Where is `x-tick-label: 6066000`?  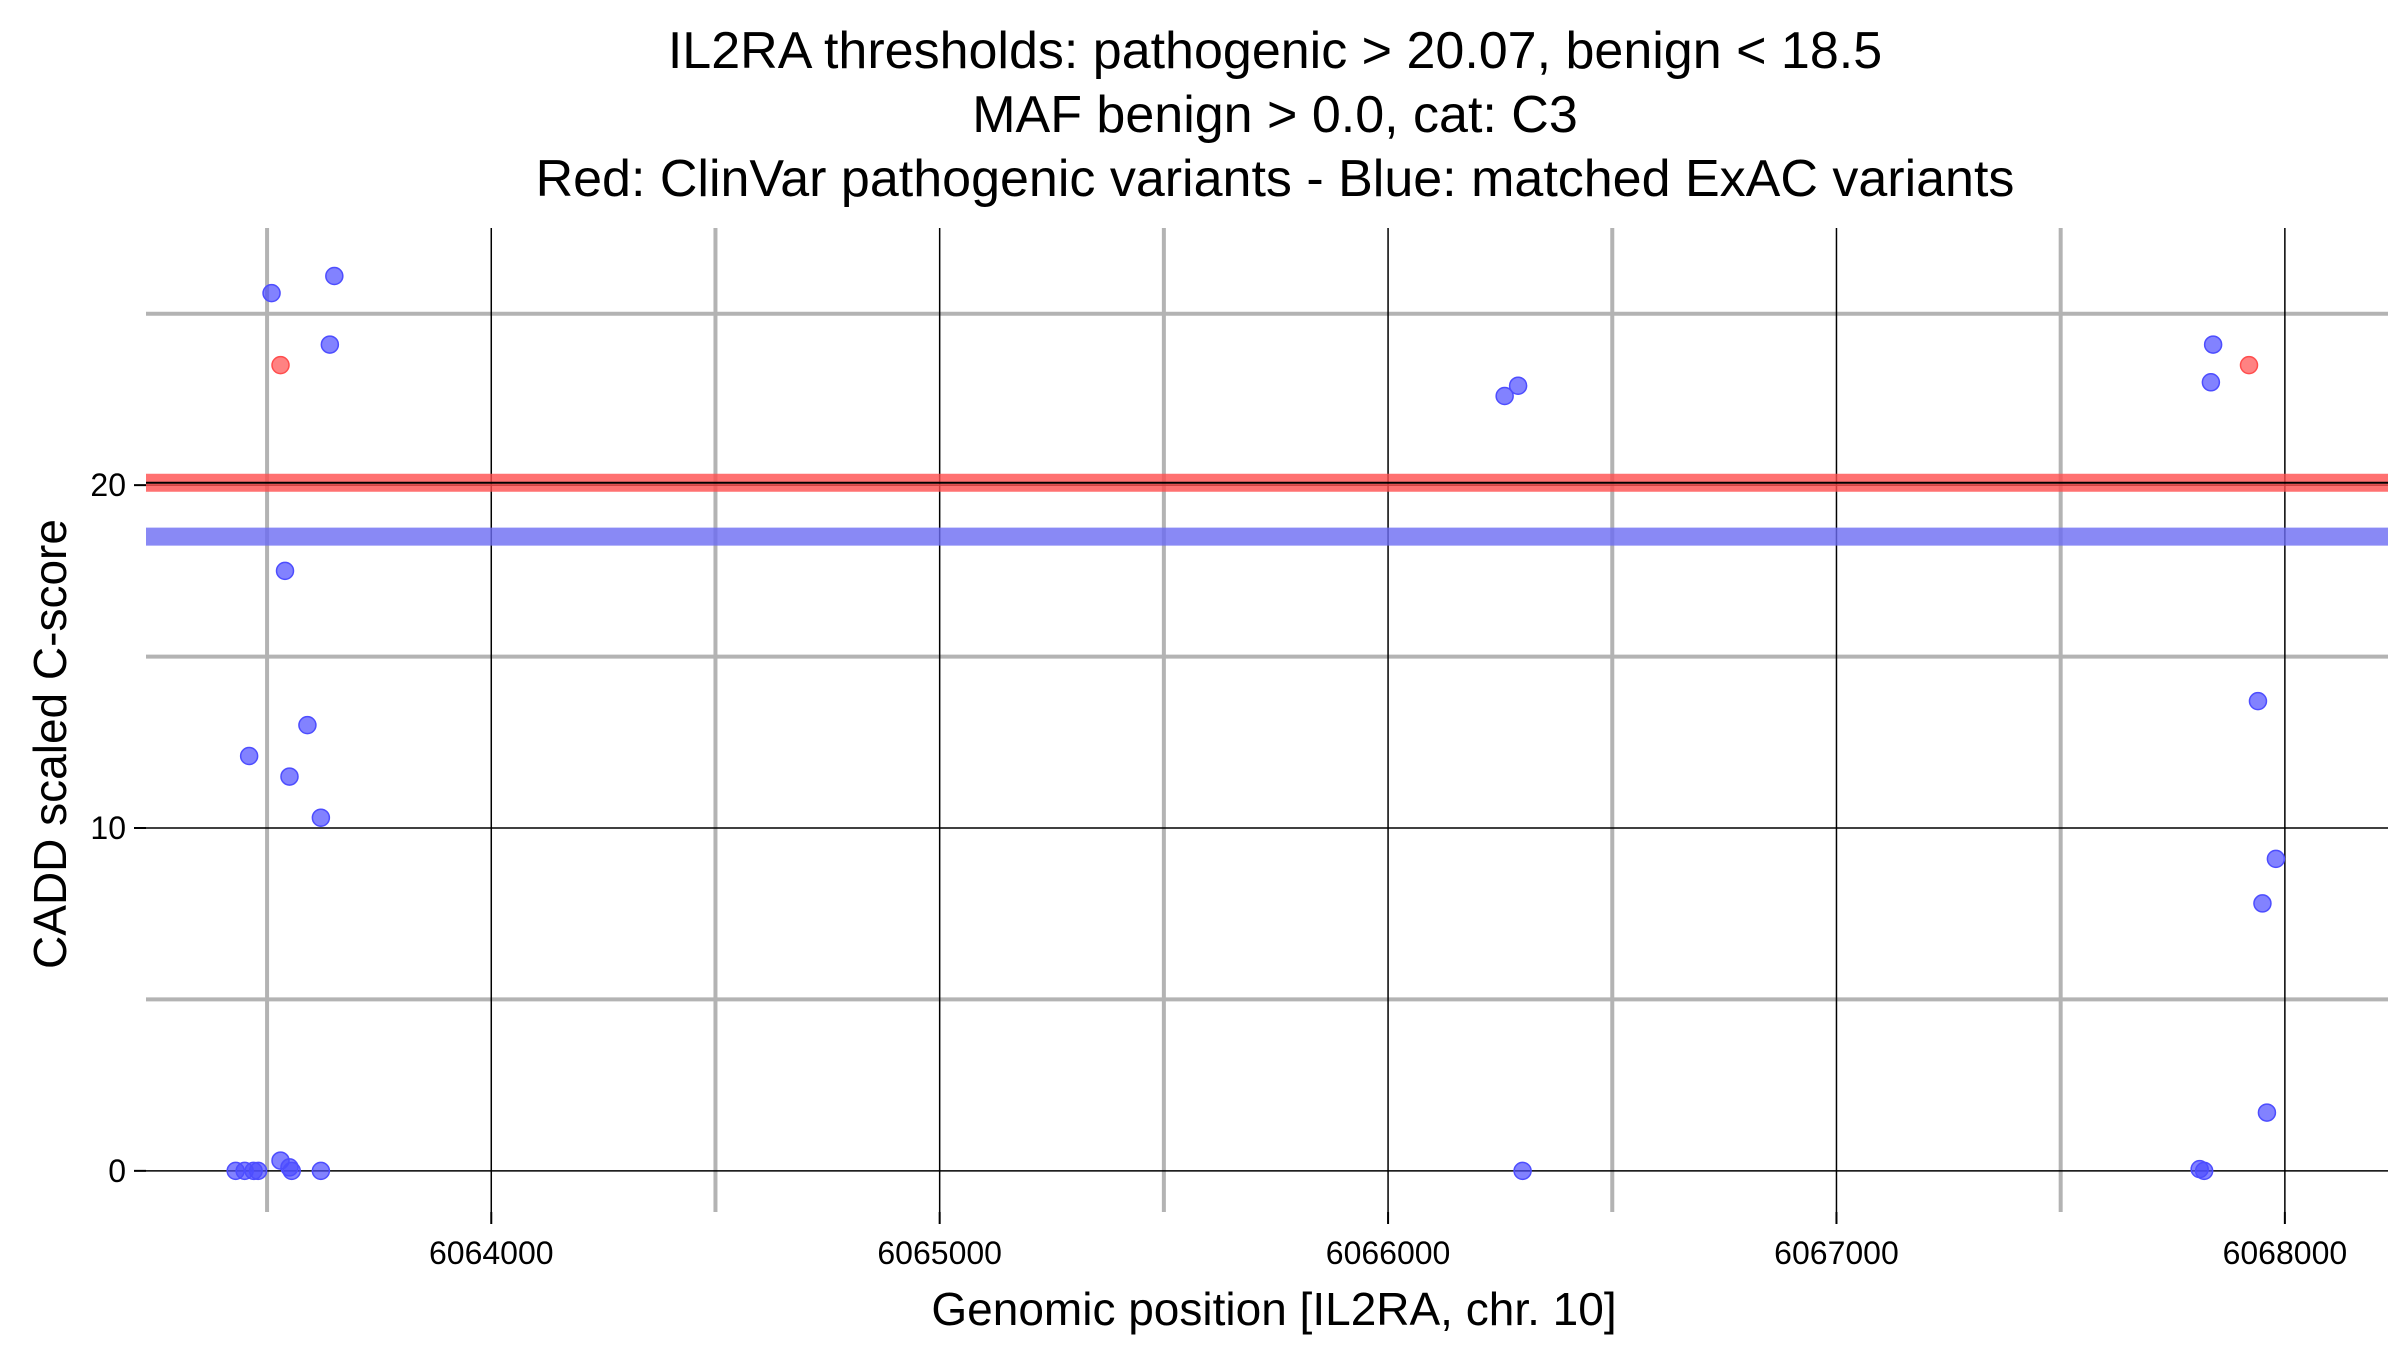 x-tick-label: 6066000 is located at coordinates (1388, 1253).